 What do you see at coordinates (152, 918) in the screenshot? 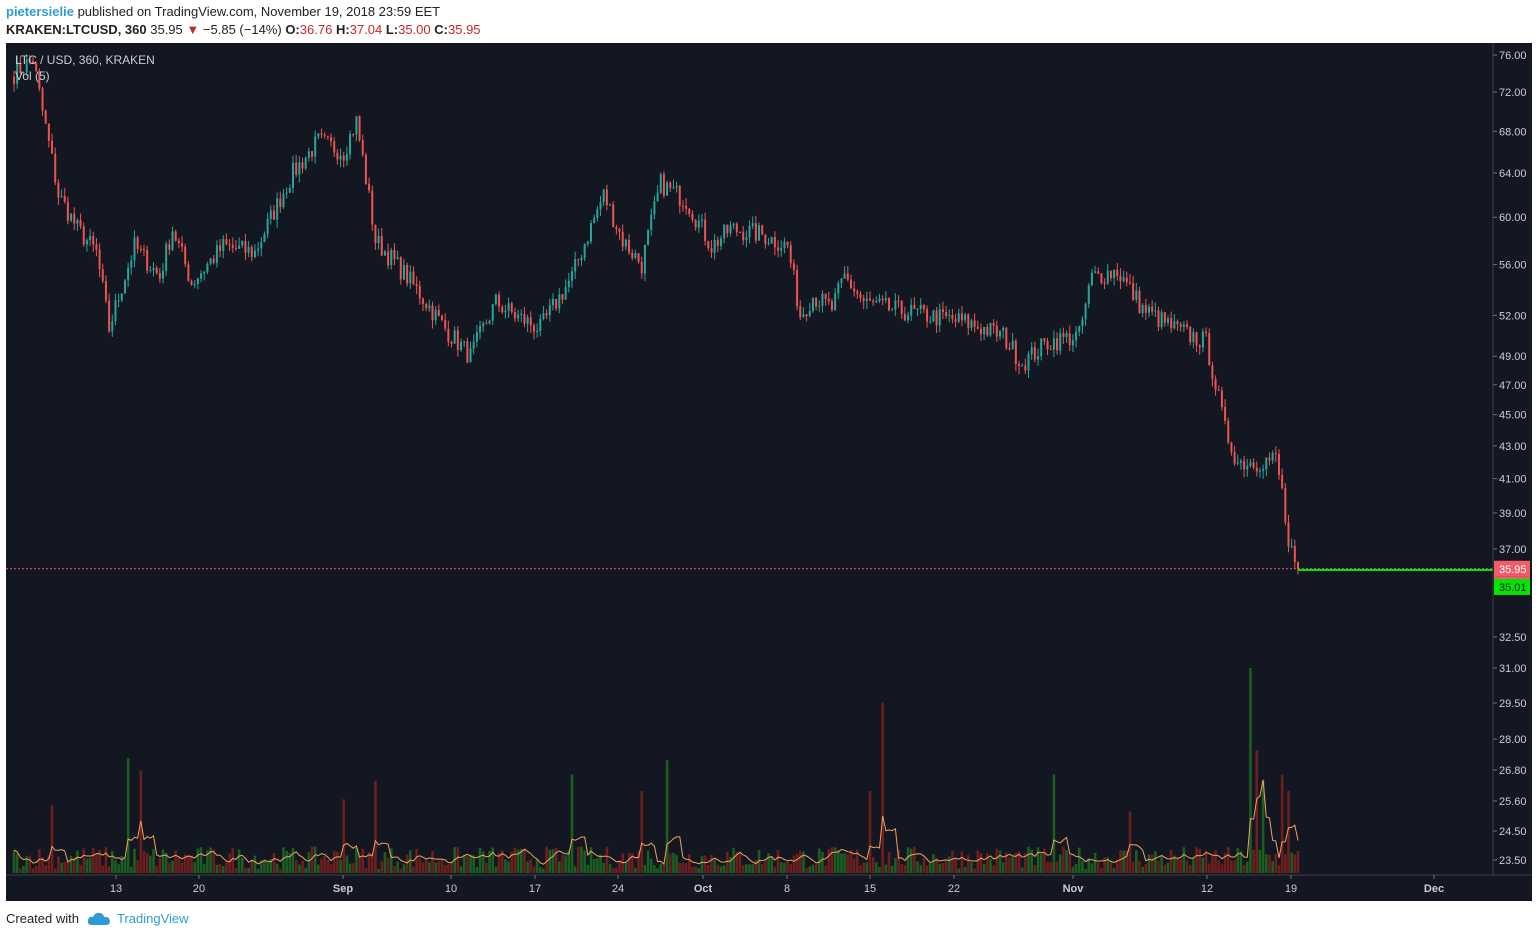
I see `tradingview-link: TradingView` at bounding box center [152, 918].